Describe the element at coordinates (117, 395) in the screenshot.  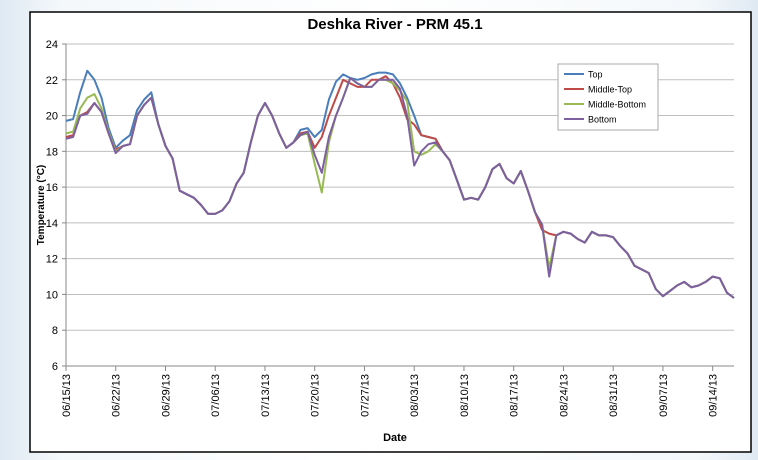
I see `x-tick-label: 06/22/13` at that location.